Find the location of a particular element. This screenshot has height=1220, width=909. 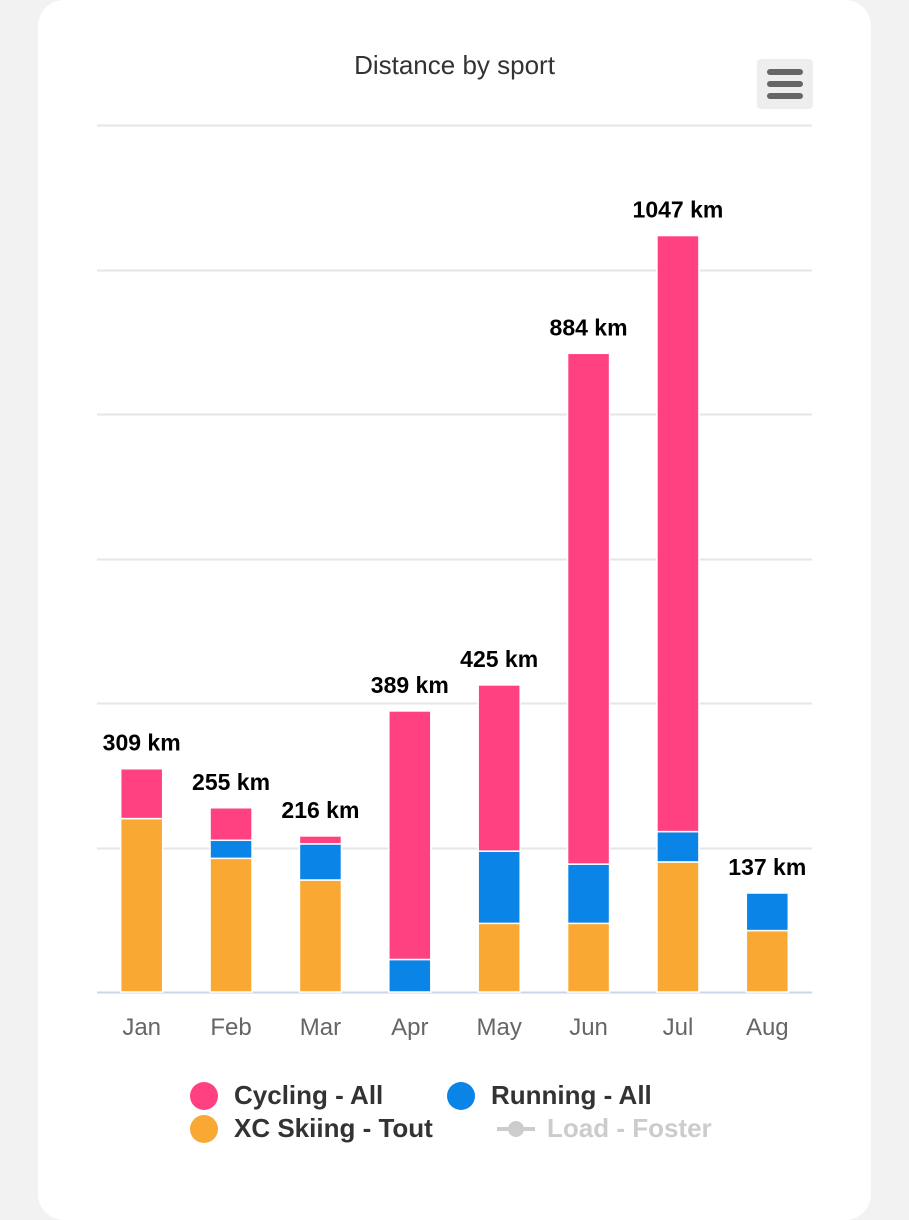

data-label: 884 km is located at coordinates (589, 327).